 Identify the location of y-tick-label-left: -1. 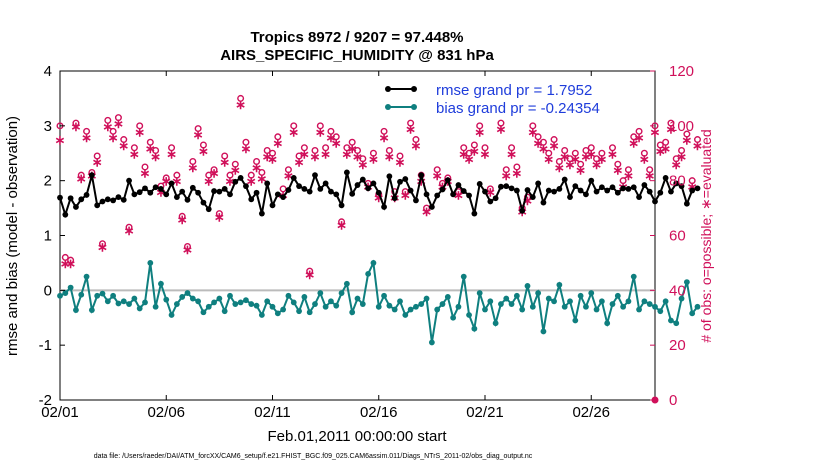
(45, 345).